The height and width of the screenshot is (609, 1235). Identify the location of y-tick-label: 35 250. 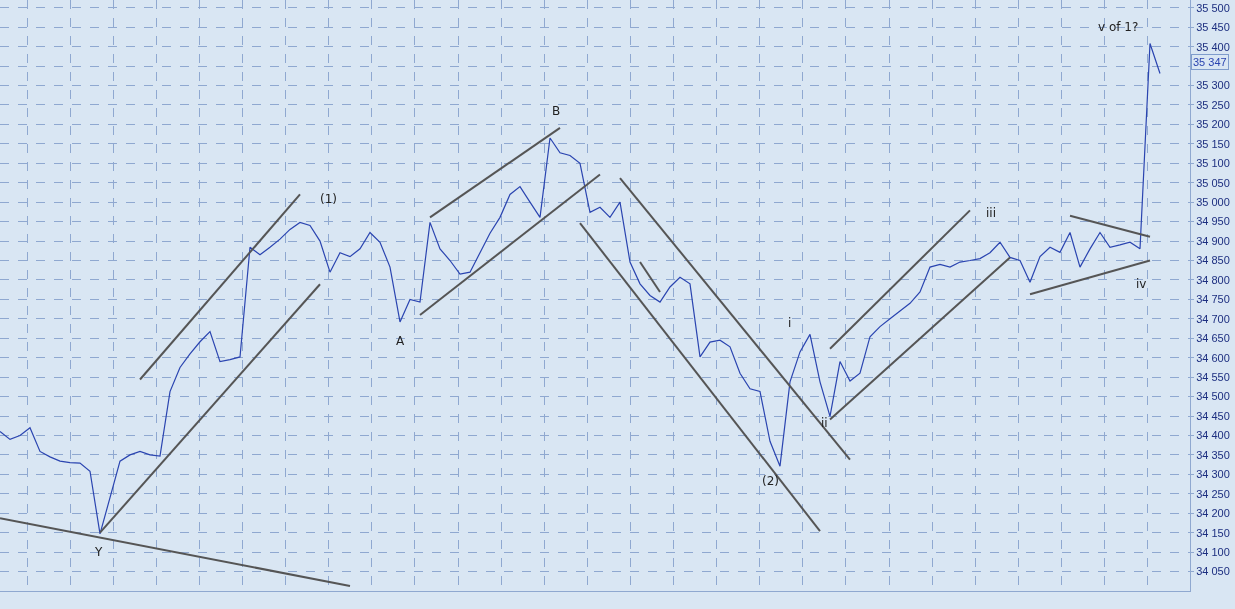
(1213, 104).